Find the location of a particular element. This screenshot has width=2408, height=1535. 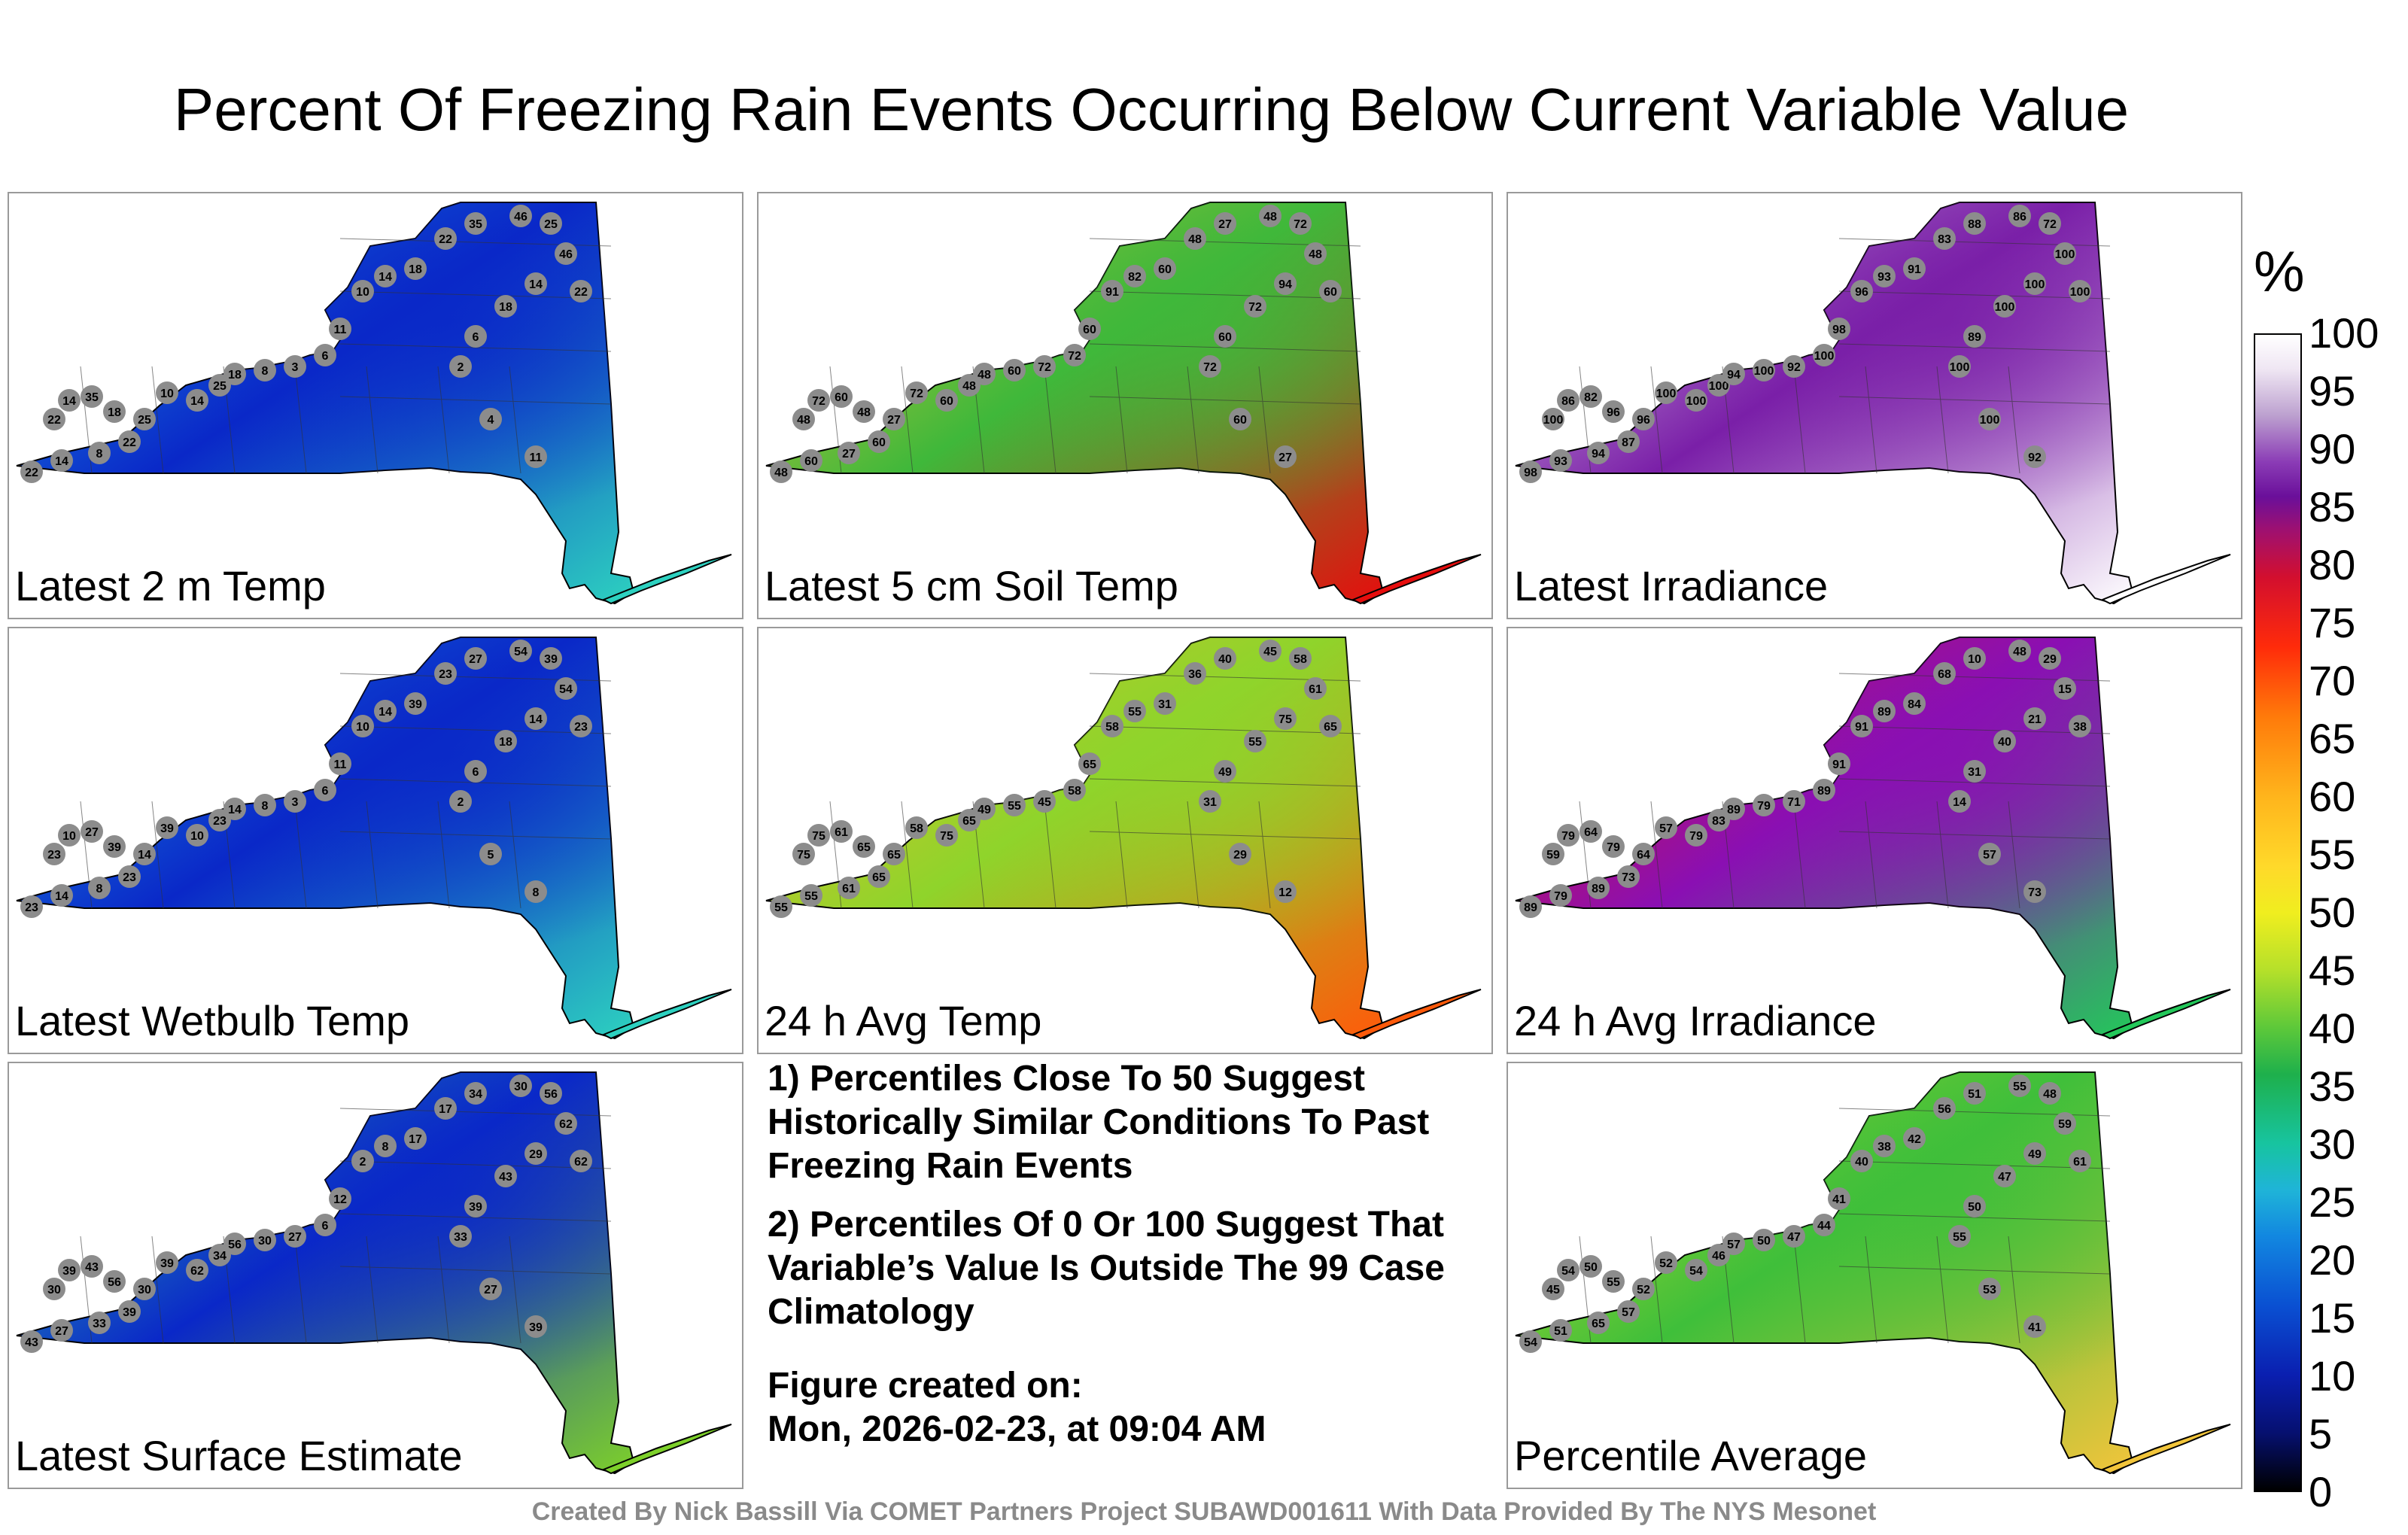

svg-text: 51 is located at coordinates (1560, 1331).